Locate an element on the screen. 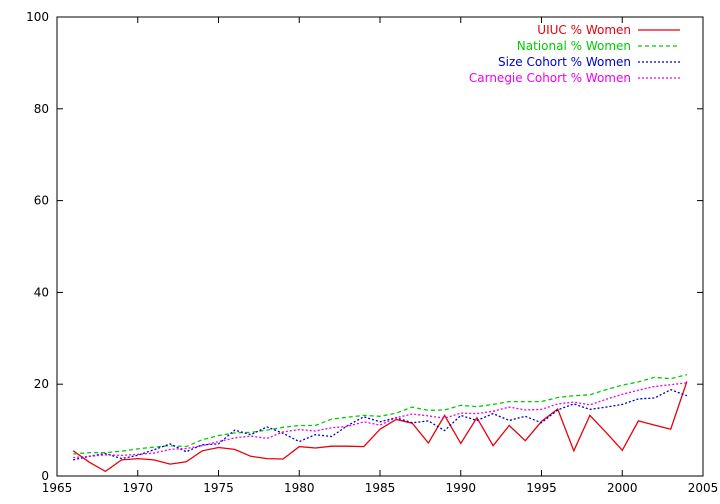 The height and width of the screenshot is (504, 720). legend-label-0: UIUC % Women is located at coordinates (584, 30).